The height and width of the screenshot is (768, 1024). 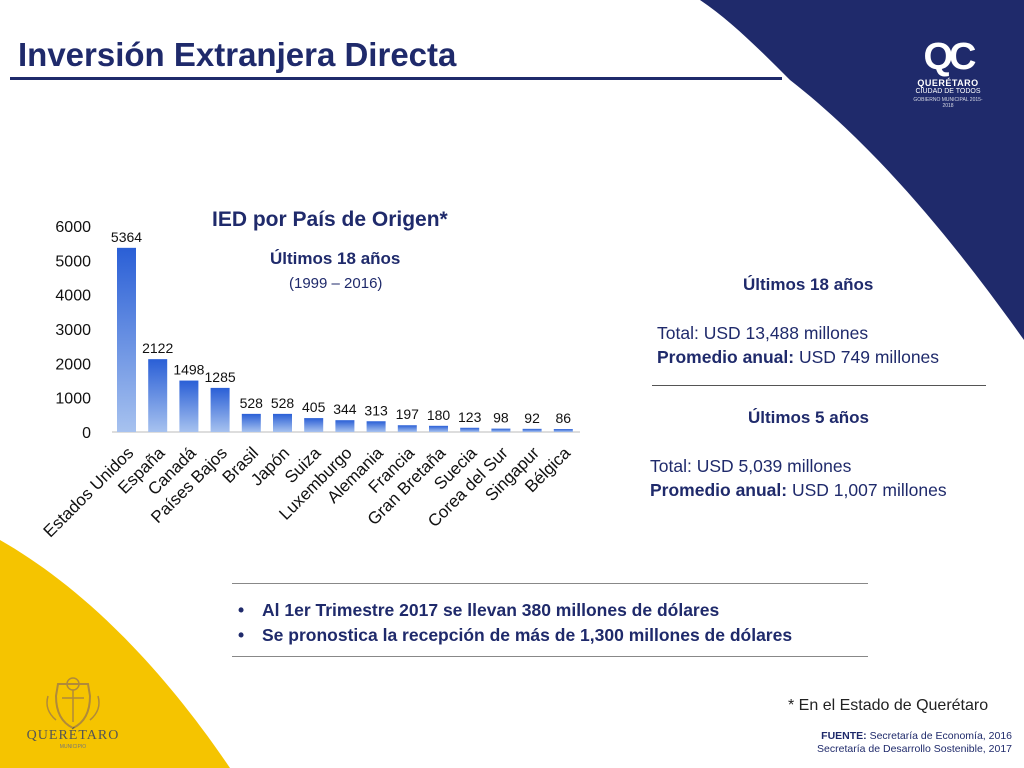 What do you see at coordinates (86, 433) in the screenshot?
I see `y-tick-label: 0` at bounding box center [86, 433].